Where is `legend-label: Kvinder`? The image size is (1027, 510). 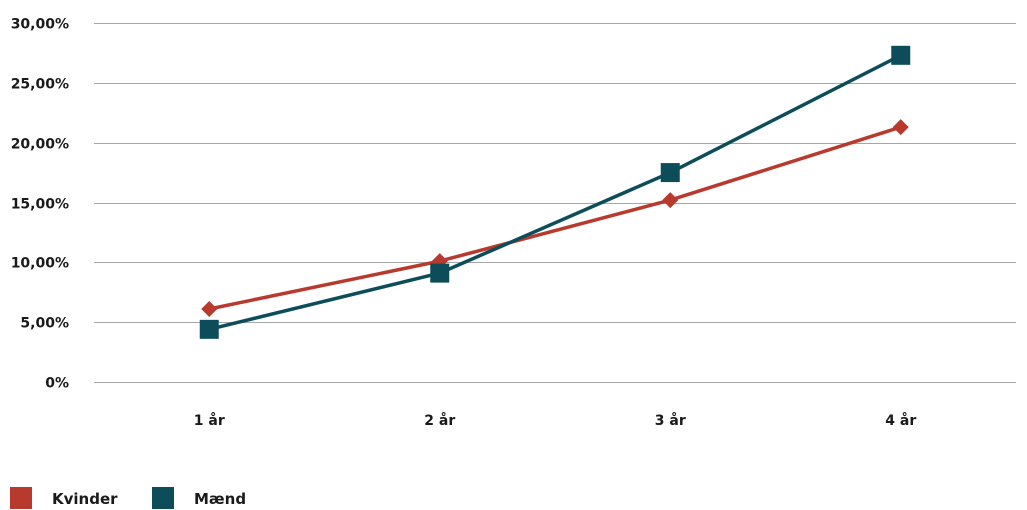 legend-label: Kvinder is located at coordinates (85, 499).